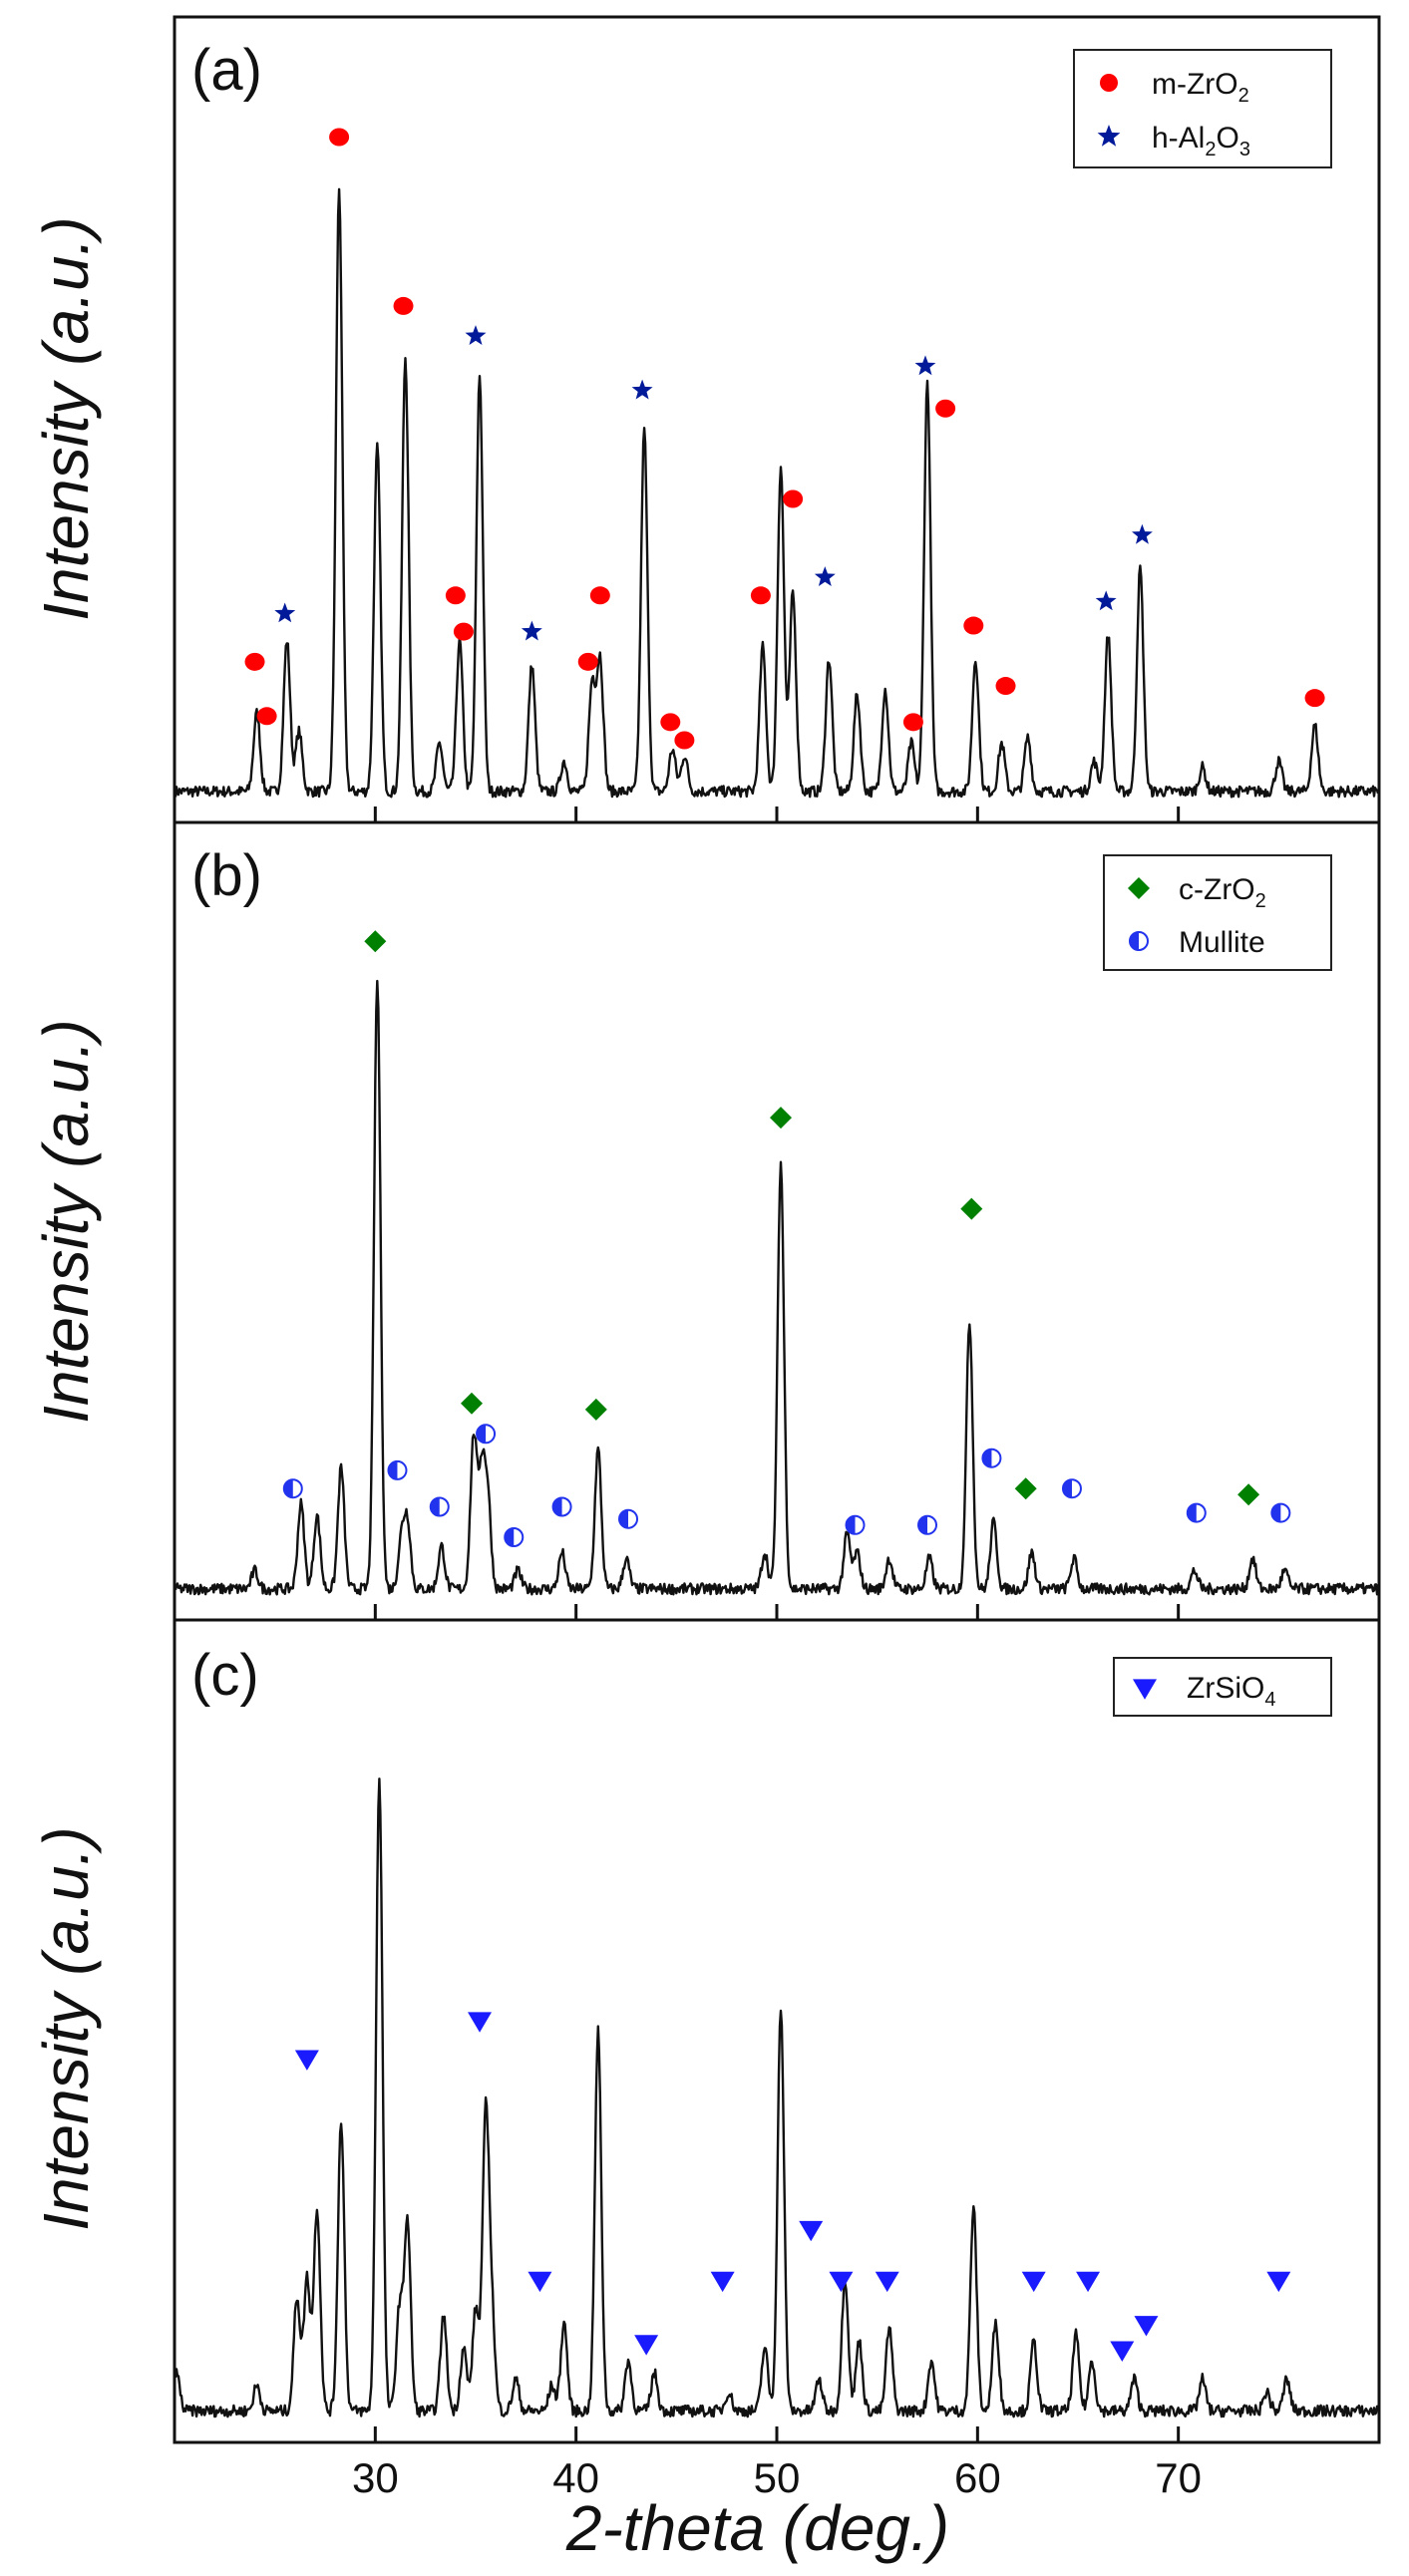  I want to click on legend-c-triangle-marker, so click(1145, 1689).